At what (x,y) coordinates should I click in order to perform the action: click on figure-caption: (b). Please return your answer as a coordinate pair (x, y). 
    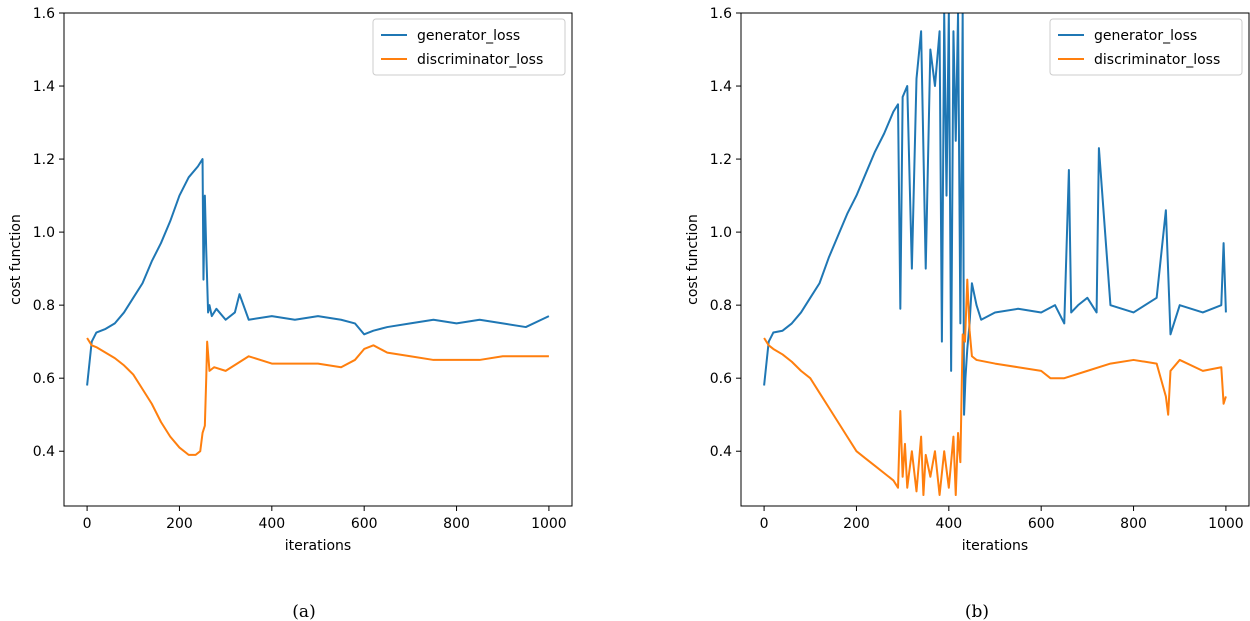
    Looking at the image, I should click on (977, 611).